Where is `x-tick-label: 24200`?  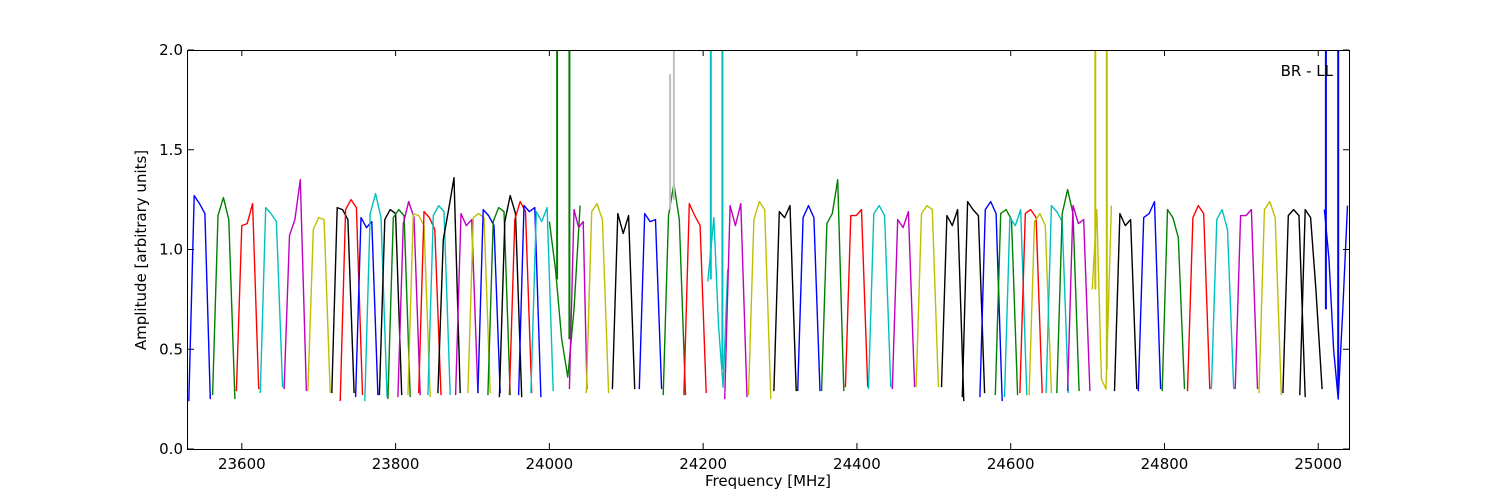 x-tick-label: 24200 is located at coordinates (703, 464).